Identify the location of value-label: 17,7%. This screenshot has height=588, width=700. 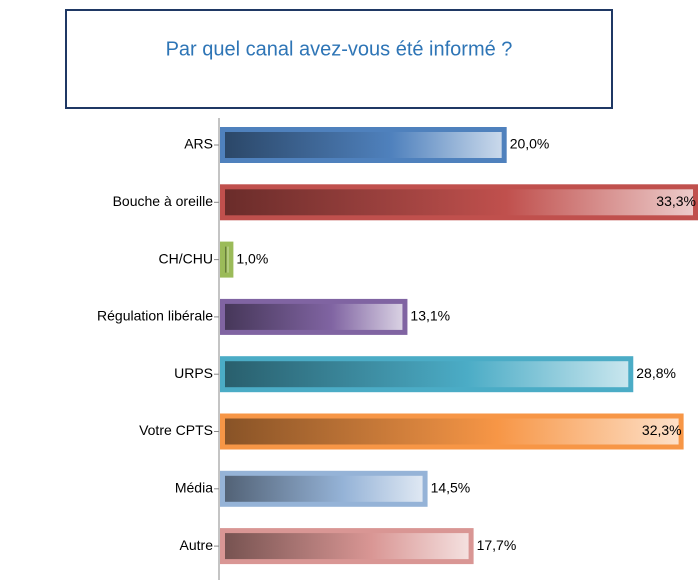
(497, 545).